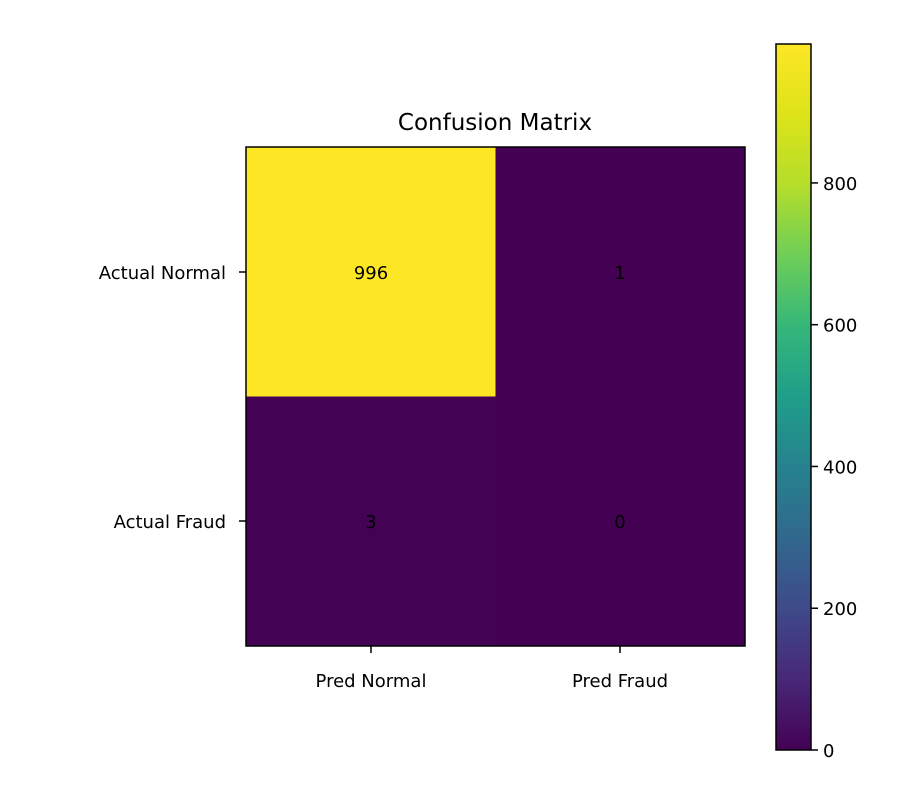 The image size is (900, 800). Describe the element at coordinates (370, 522) in the screenshot. I see `cell-label: 3` at that location.